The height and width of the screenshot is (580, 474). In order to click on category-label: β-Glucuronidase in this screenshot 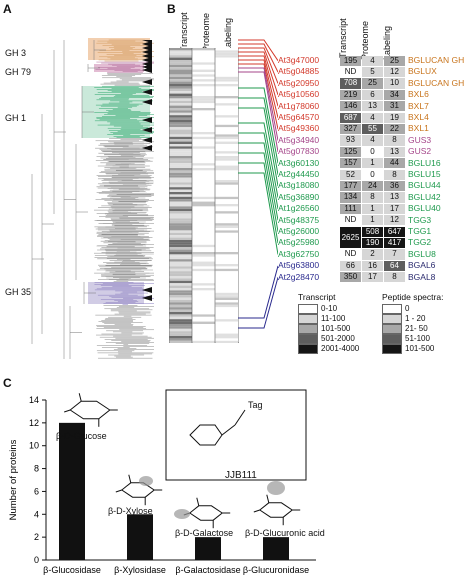, I will do `click(276, 570)`.